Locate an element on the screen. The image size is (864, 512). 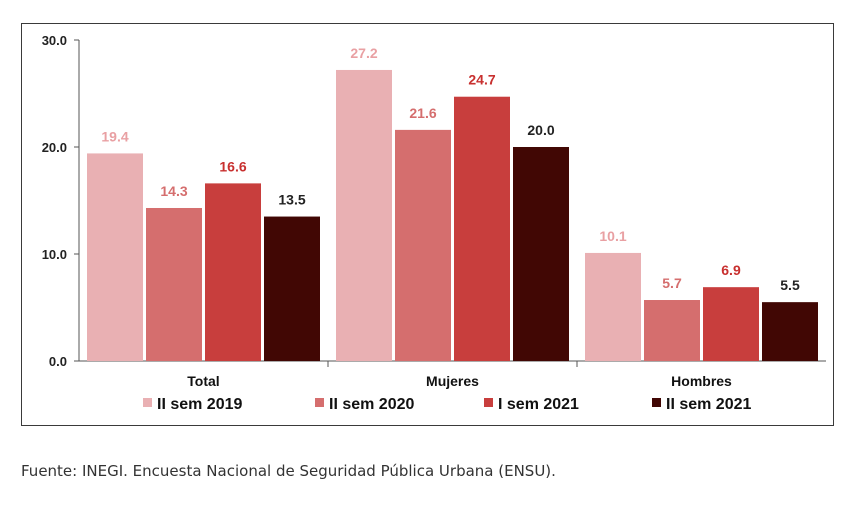
y-tick-label: 20.0 is located at coordinates (54, 147).